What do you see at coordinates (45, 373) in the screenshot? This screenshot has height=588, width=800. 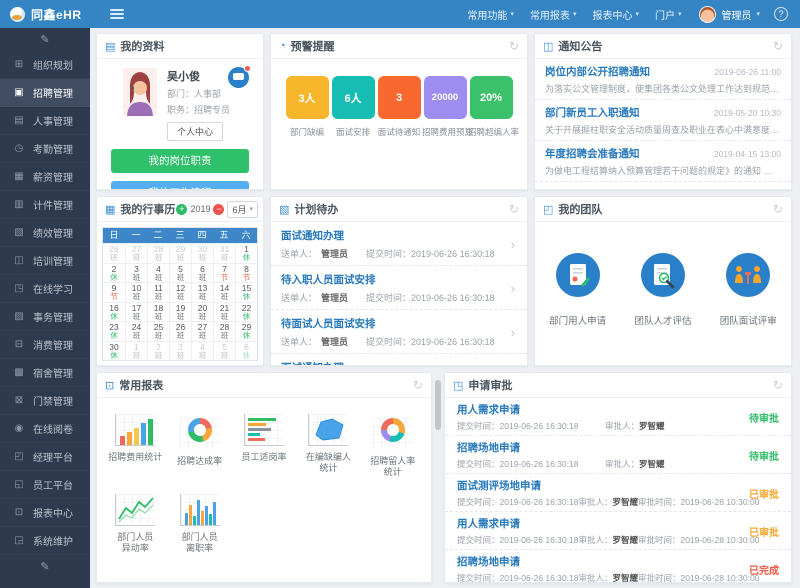 I see `sidebar-item-dormitory: ▩ 宿舍管理` at bounding box center [45, 373].